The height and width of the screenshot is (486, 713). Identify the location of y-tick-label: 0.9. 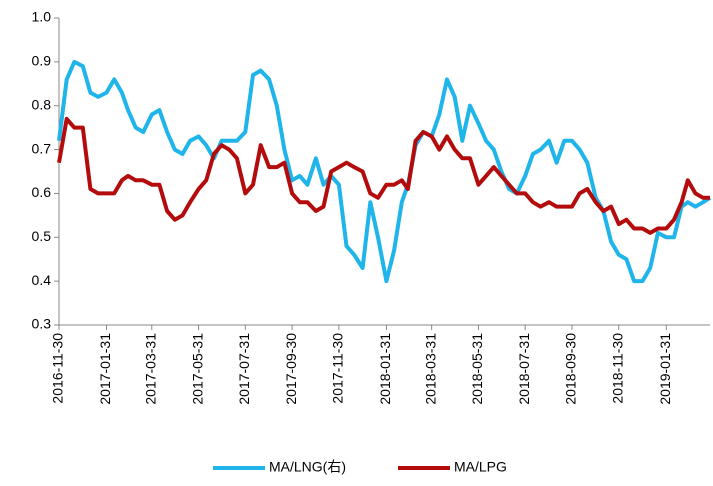
(42, 61).